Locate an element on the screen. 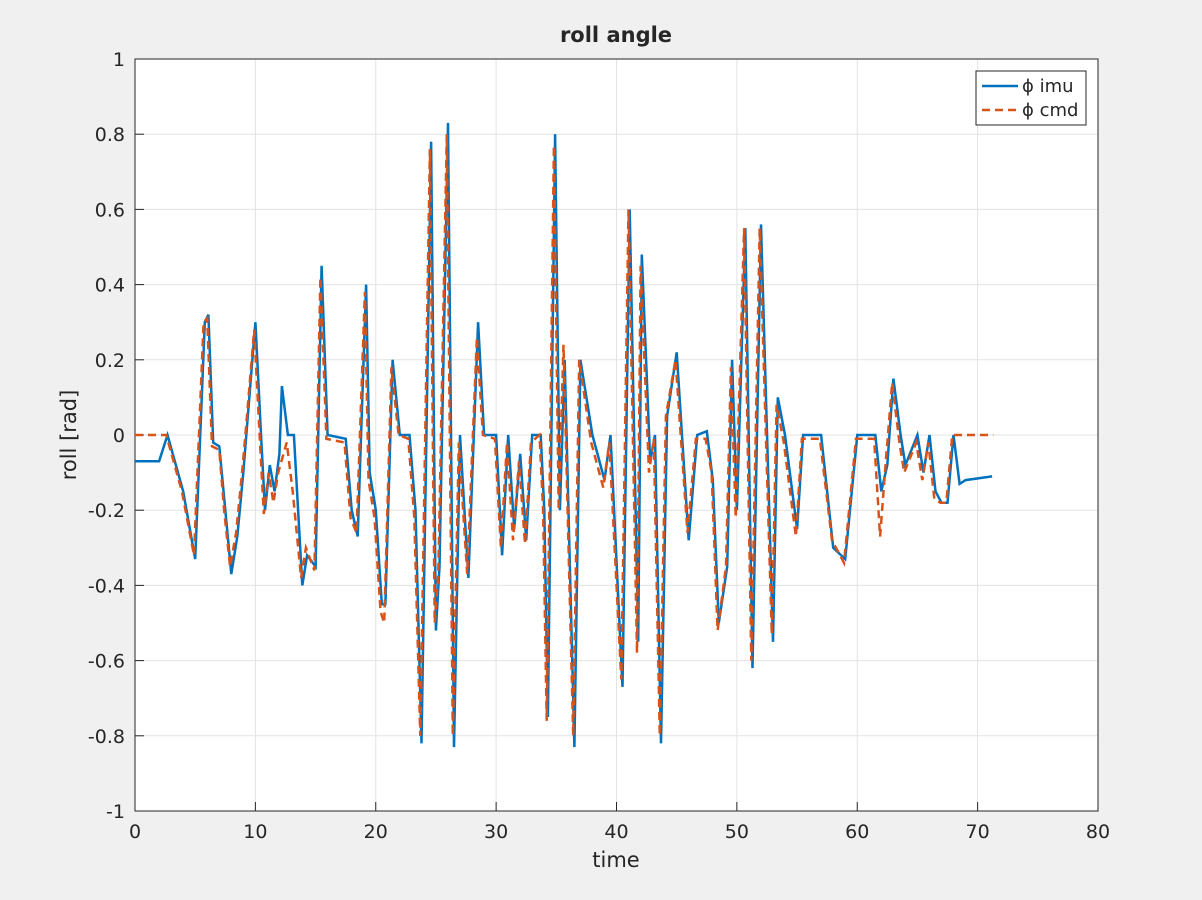 The height and width of the screenshot is (900, 1202). y-tick-label: -0.4 is located at coordinates (106, 586).